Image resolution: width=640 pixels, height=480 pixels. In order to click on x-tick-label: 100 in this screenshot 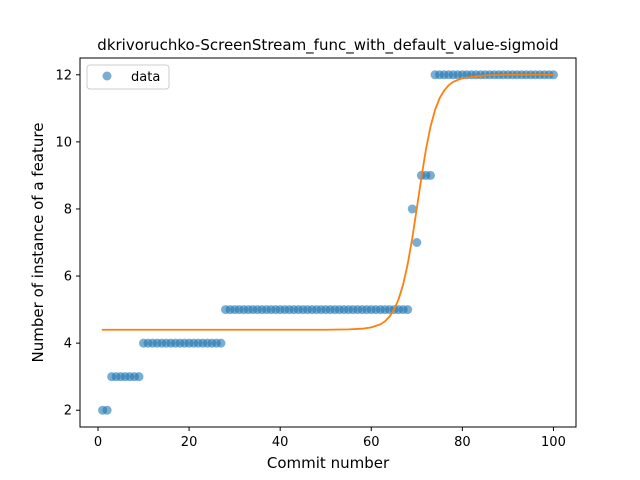, I will do `click(553, 442)`.